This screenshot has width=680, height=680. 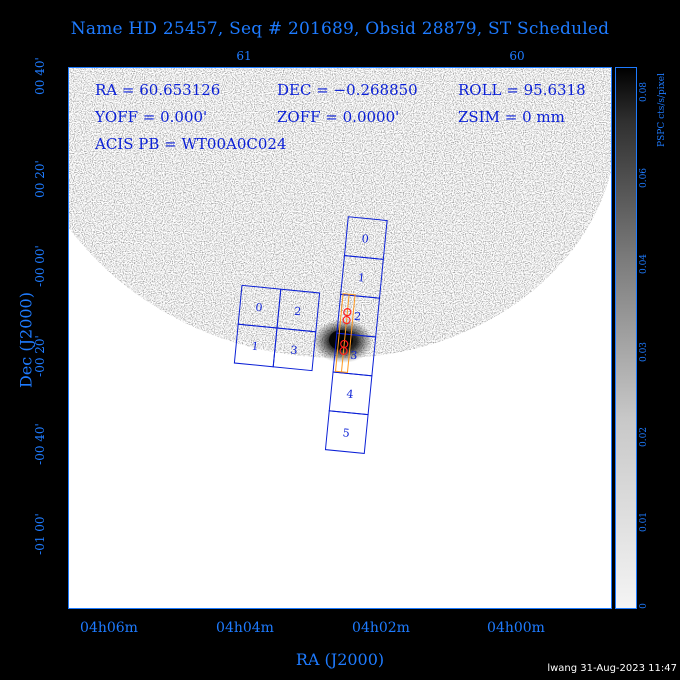 I want to click on chip-label-s3: 3, so click(x=354, y=356).